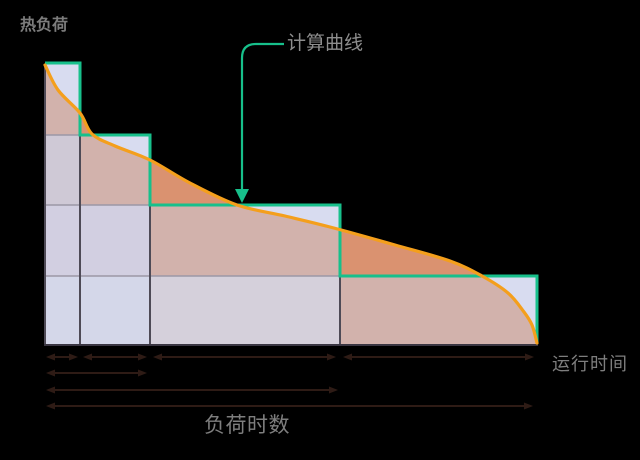 This screenshot has width=640, height=460. What do you see at coordinates (590, 364) in the screenshot?
I see `x-axis-label: 运行时间` at bounding box center [590, 364].